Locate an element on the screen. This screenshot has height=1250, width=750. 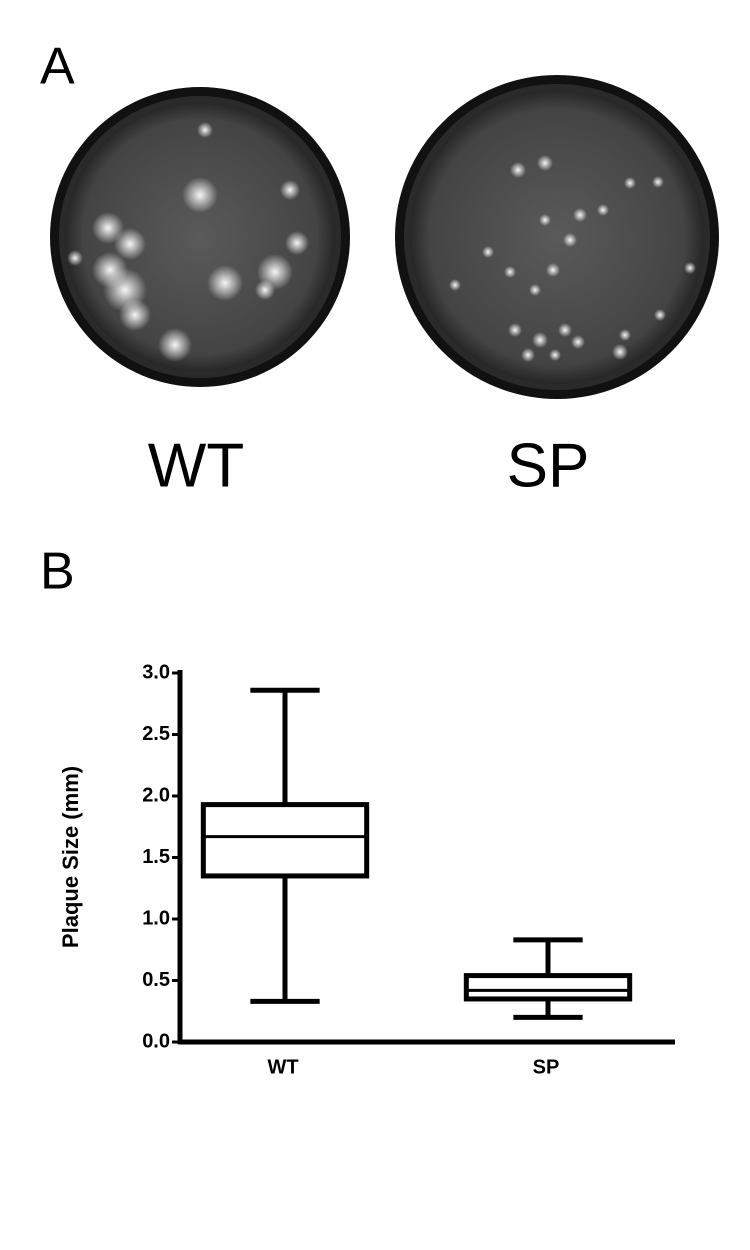
panel-label: A is located at coordinates (57, 67).